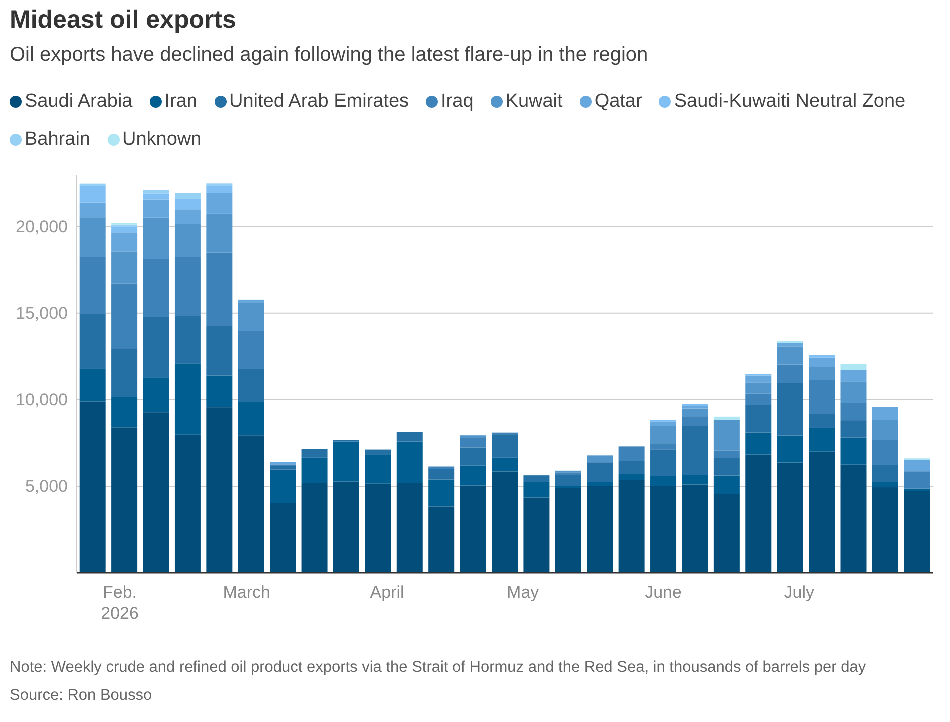 The height and width of the screenshot is (722, 950). I want to click on x-tick-label: April, so click(387, 592).